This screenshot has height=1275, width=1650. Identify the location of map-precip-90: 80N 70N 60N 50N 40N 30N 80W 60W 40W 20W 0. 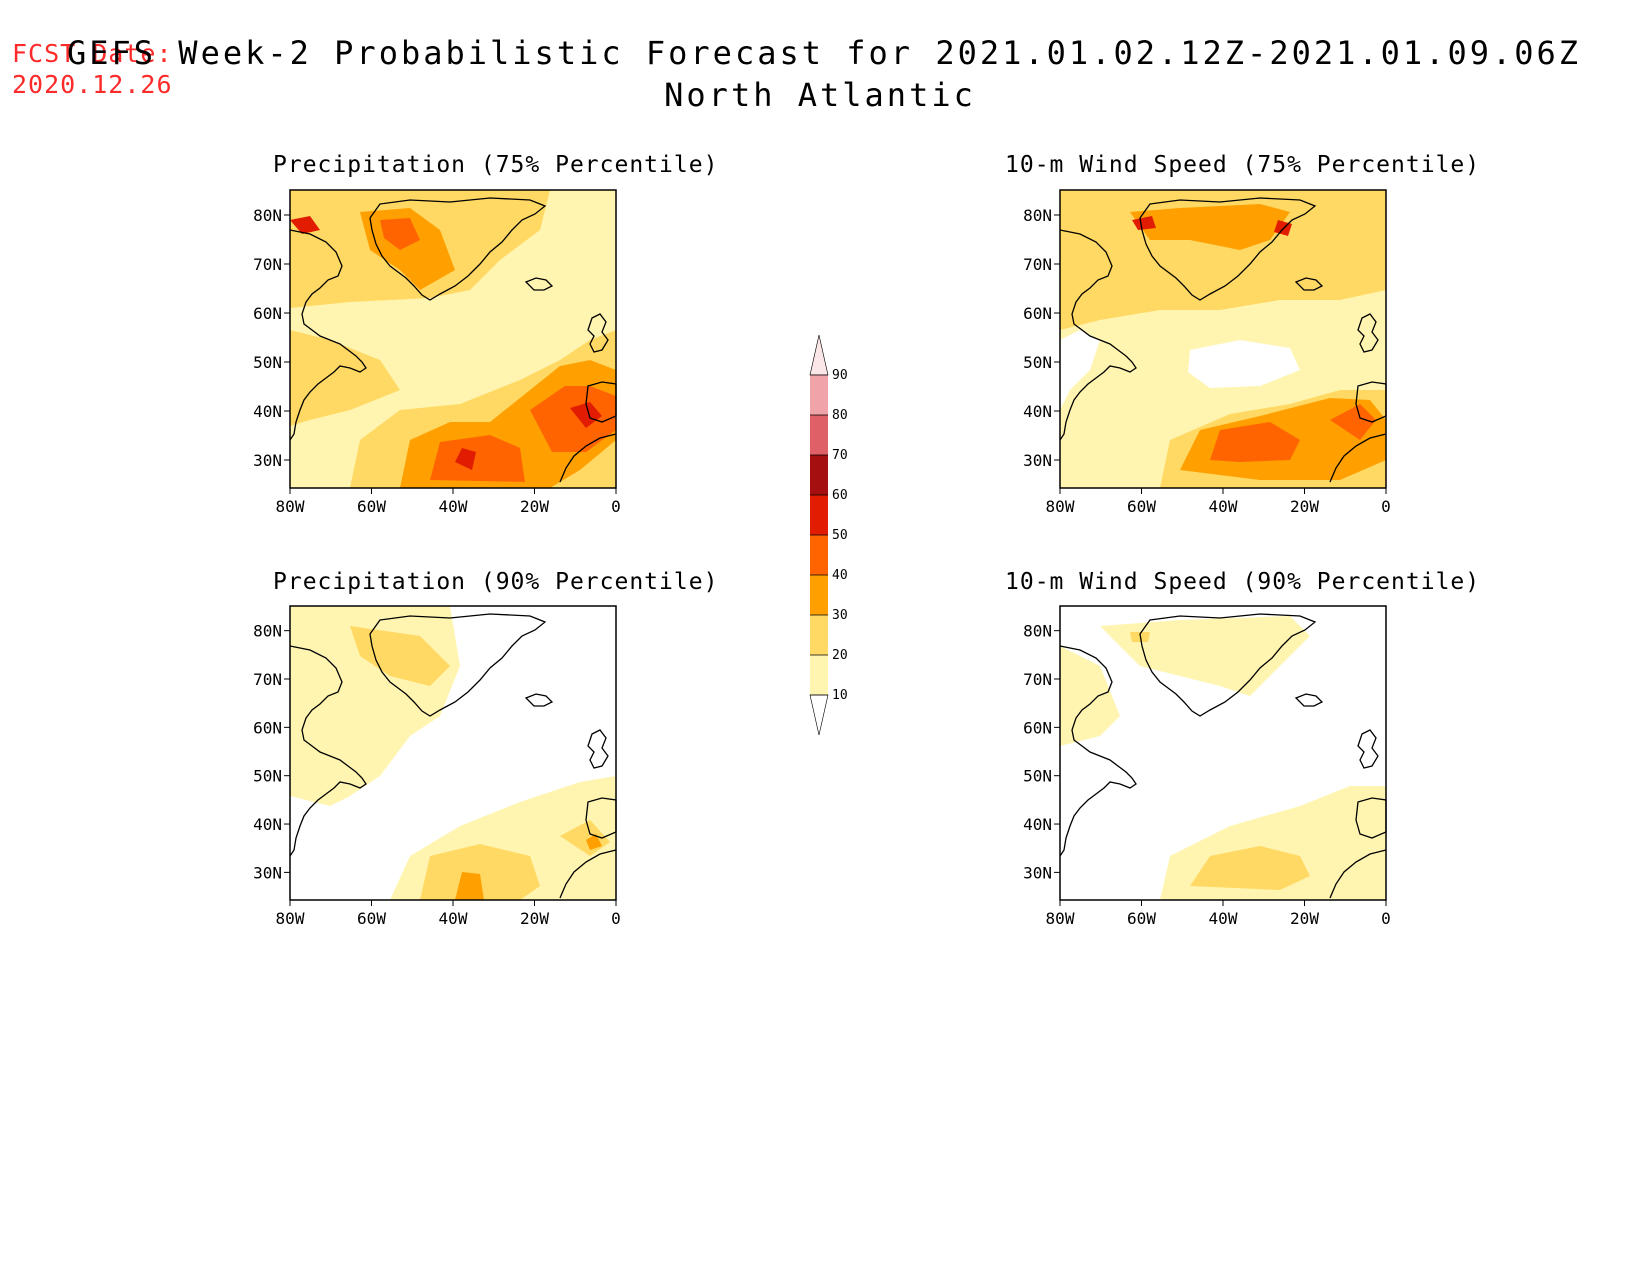
(437, 766).